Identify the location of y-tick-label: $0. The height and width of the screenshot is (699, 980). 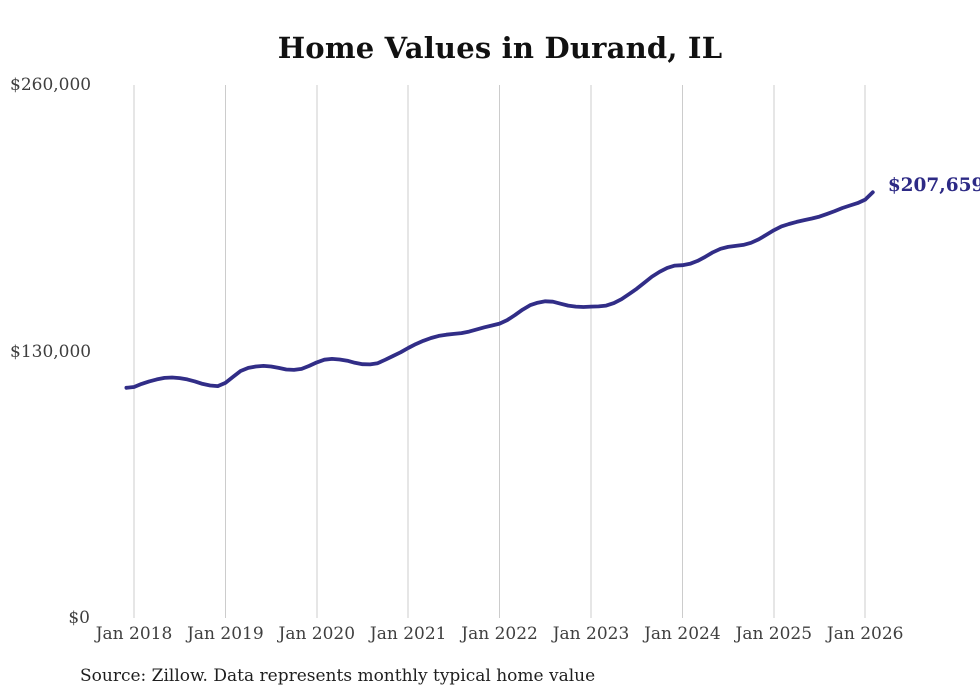
(79, 618).